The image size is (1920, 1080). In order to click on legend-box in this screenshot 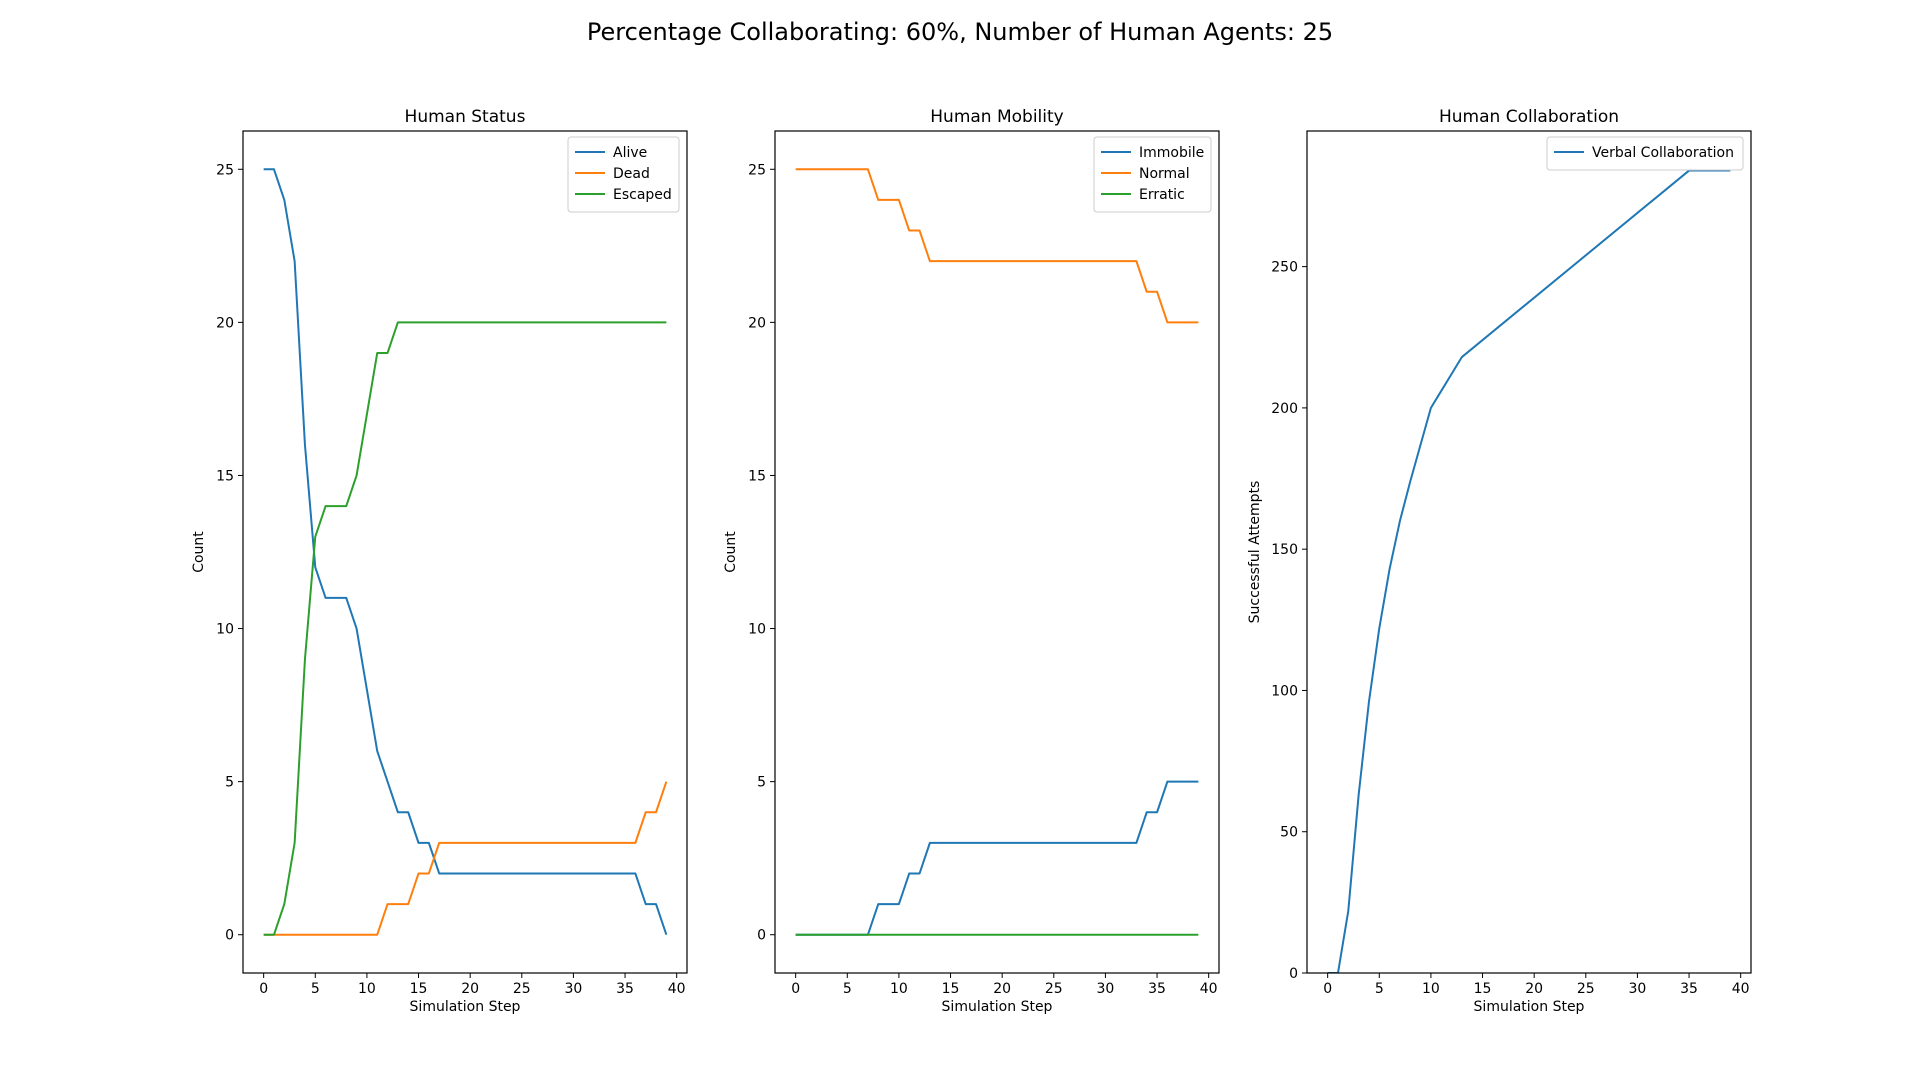, I will do `click(1645, 153)`.